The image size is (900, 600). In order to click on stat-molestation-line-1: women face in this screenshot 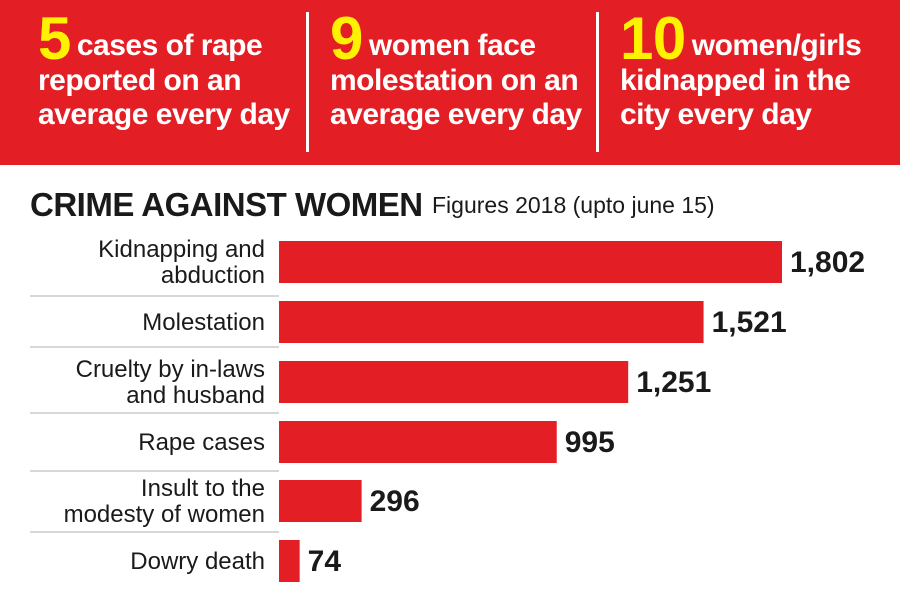, I will do `click(452, 45)`.